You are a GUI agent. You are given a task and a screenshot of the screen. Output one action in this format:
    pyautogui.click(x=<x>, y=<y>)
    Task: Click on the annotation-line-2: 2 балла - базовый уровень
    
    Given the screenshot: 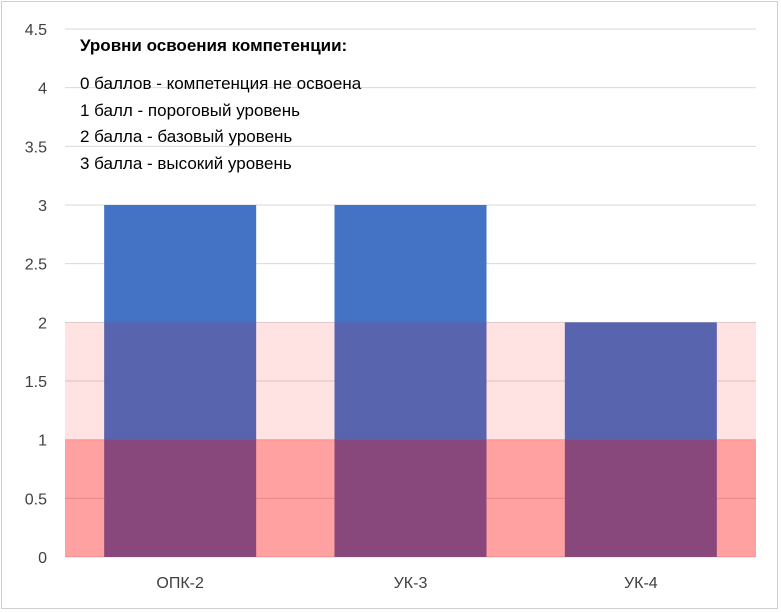 What is the action you would take?
    pyautogui.click(x=186, y=136)
    